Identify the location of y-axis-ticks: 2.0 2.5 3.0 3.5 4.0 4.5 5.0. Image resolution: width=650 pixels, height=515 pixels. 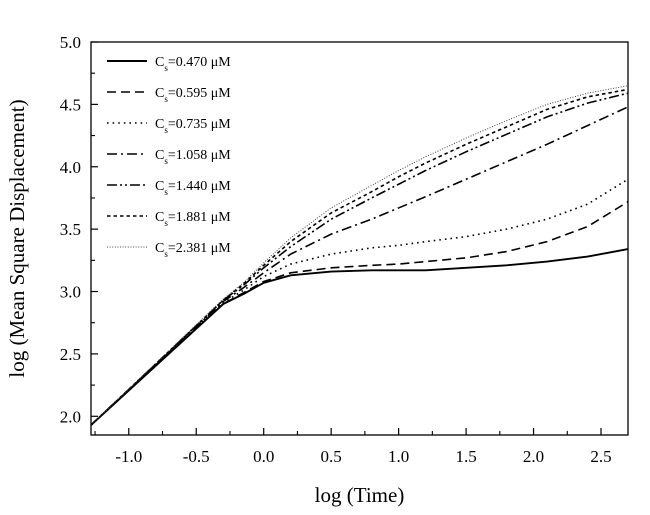
(79, 229).